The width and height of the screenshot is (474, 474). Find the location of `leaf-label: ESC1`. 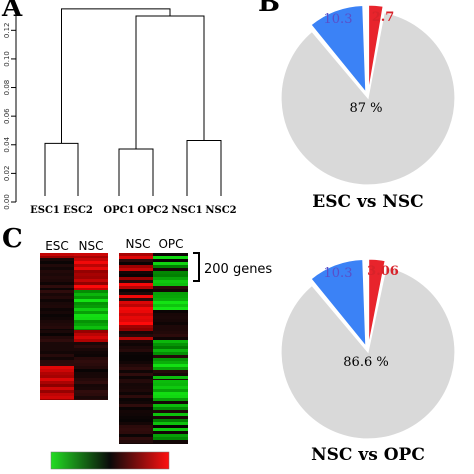

leaf-label: ESC1 is located at coordinates (45, 210).